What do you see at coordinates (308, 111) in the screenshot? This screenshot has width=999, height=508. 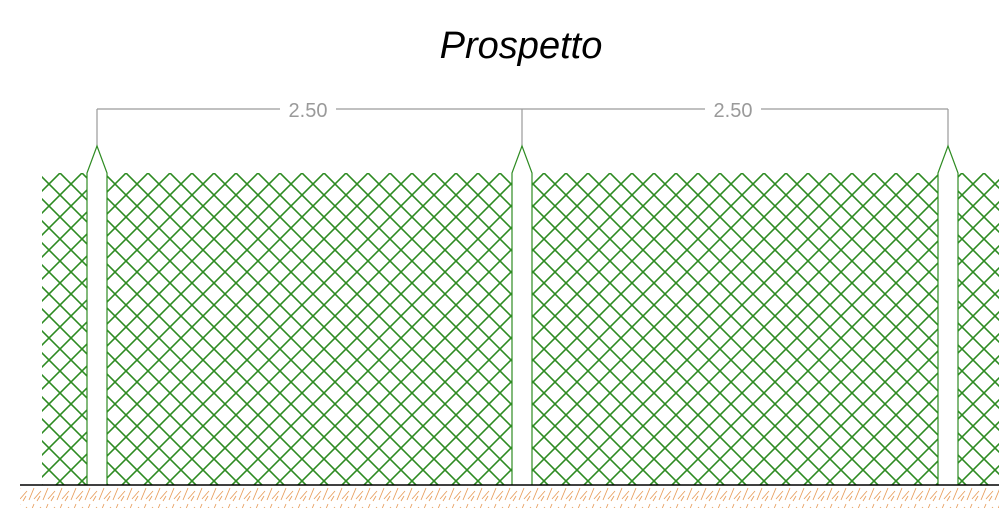 I see `dimension-label-left: 2.50` at bounding box center [308, 111].